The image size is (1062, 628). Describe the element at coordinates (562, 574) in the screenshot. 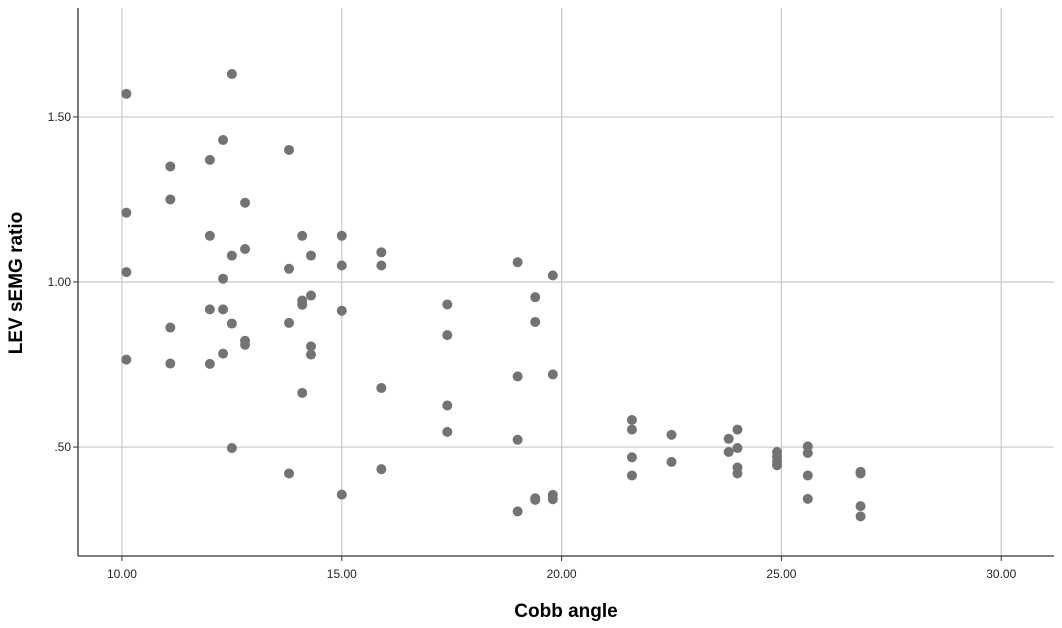

I see `x-tick-label: 20.00` at that location.